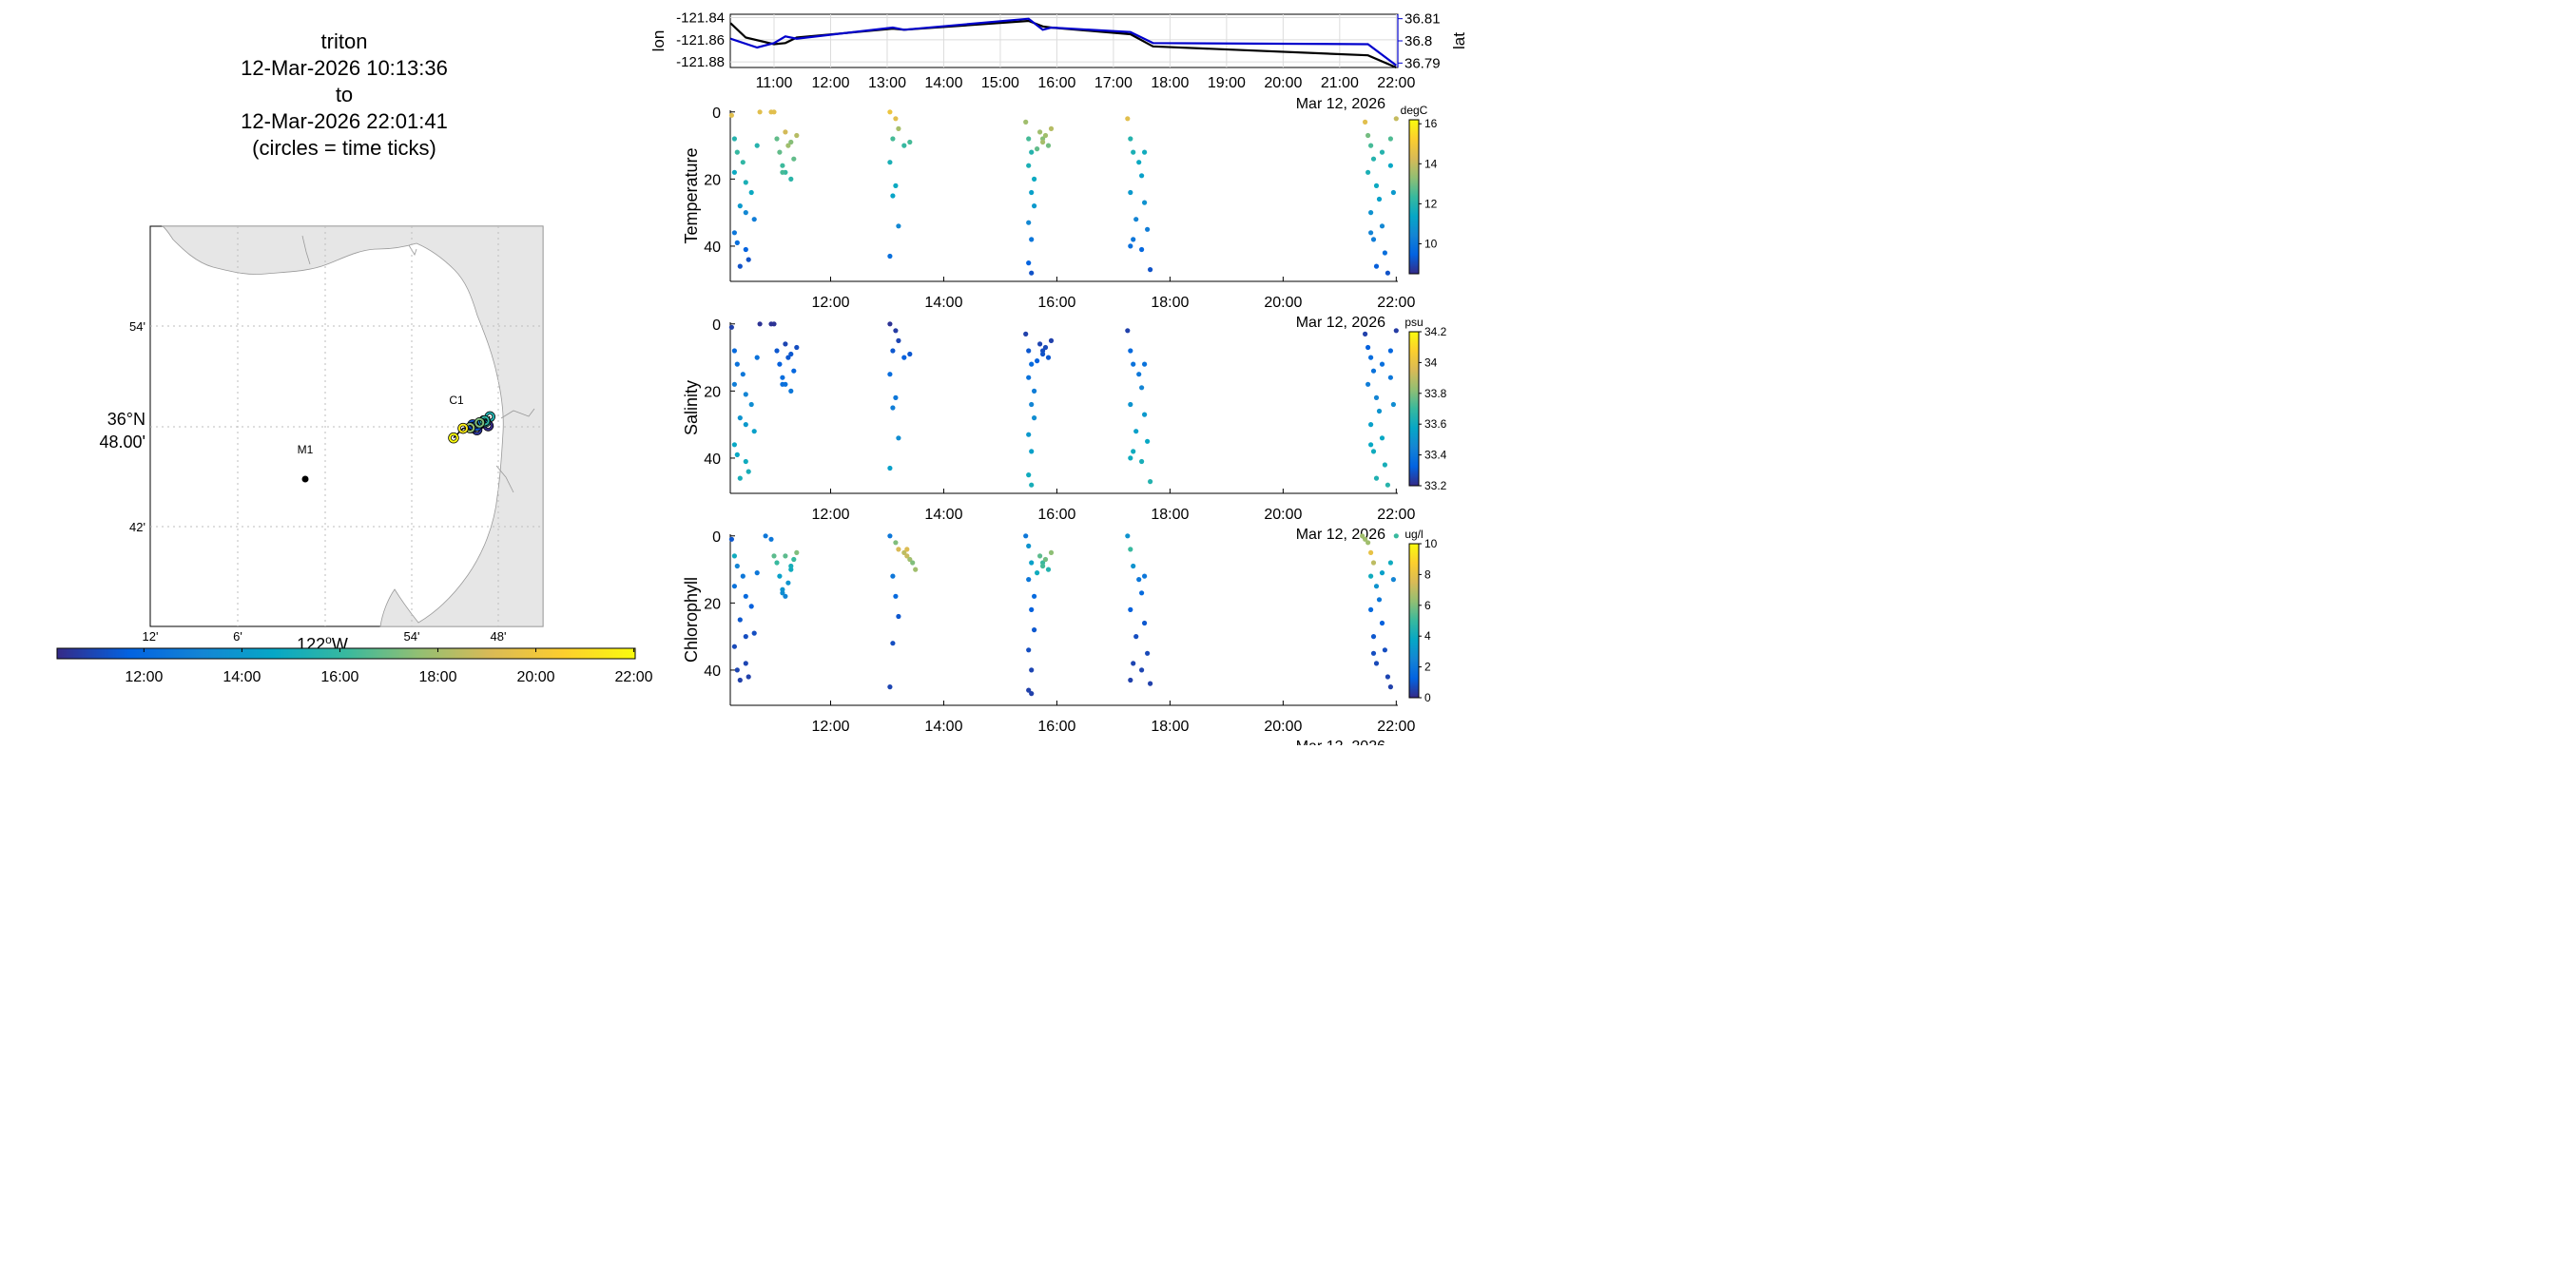  I want to click on lonlat-axes-box, so click(1064, 40).